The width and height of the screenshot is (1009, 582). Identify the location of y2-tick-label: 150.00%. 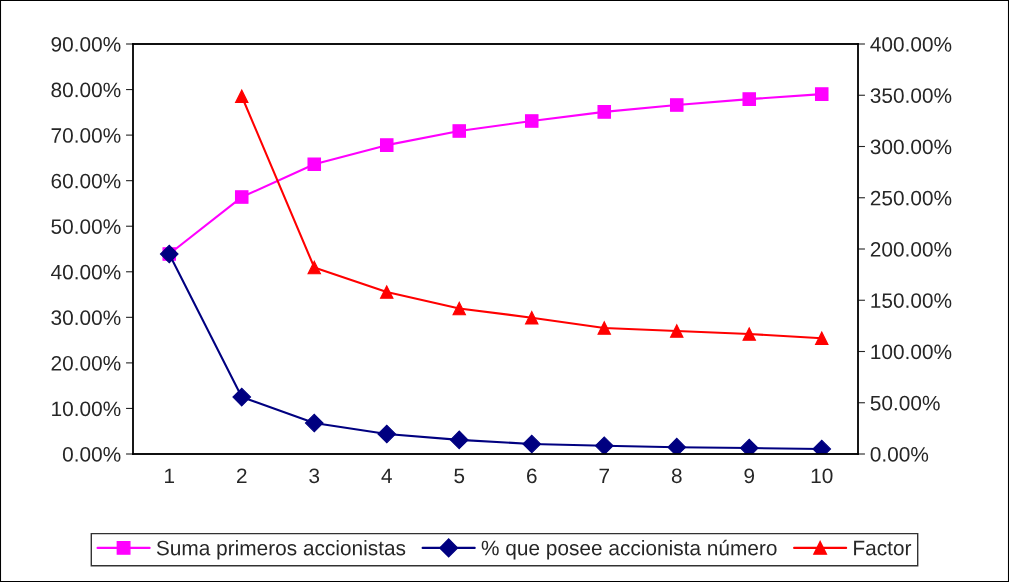
(911, 300).